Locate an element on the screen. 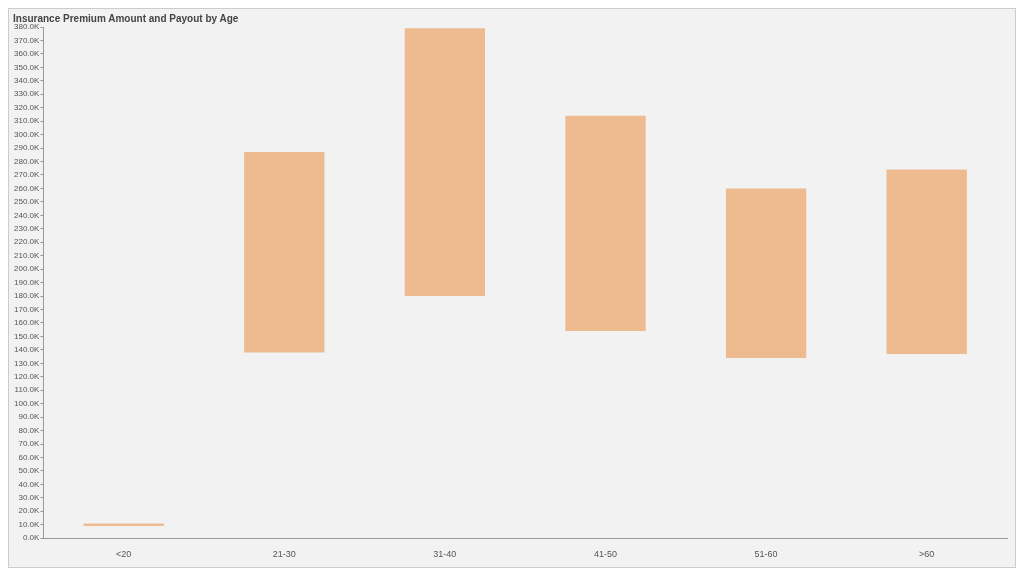 The width and height of the screenshot is (1024, 576). y-tick-label: 190.0K is located at coordinates (27, 282).